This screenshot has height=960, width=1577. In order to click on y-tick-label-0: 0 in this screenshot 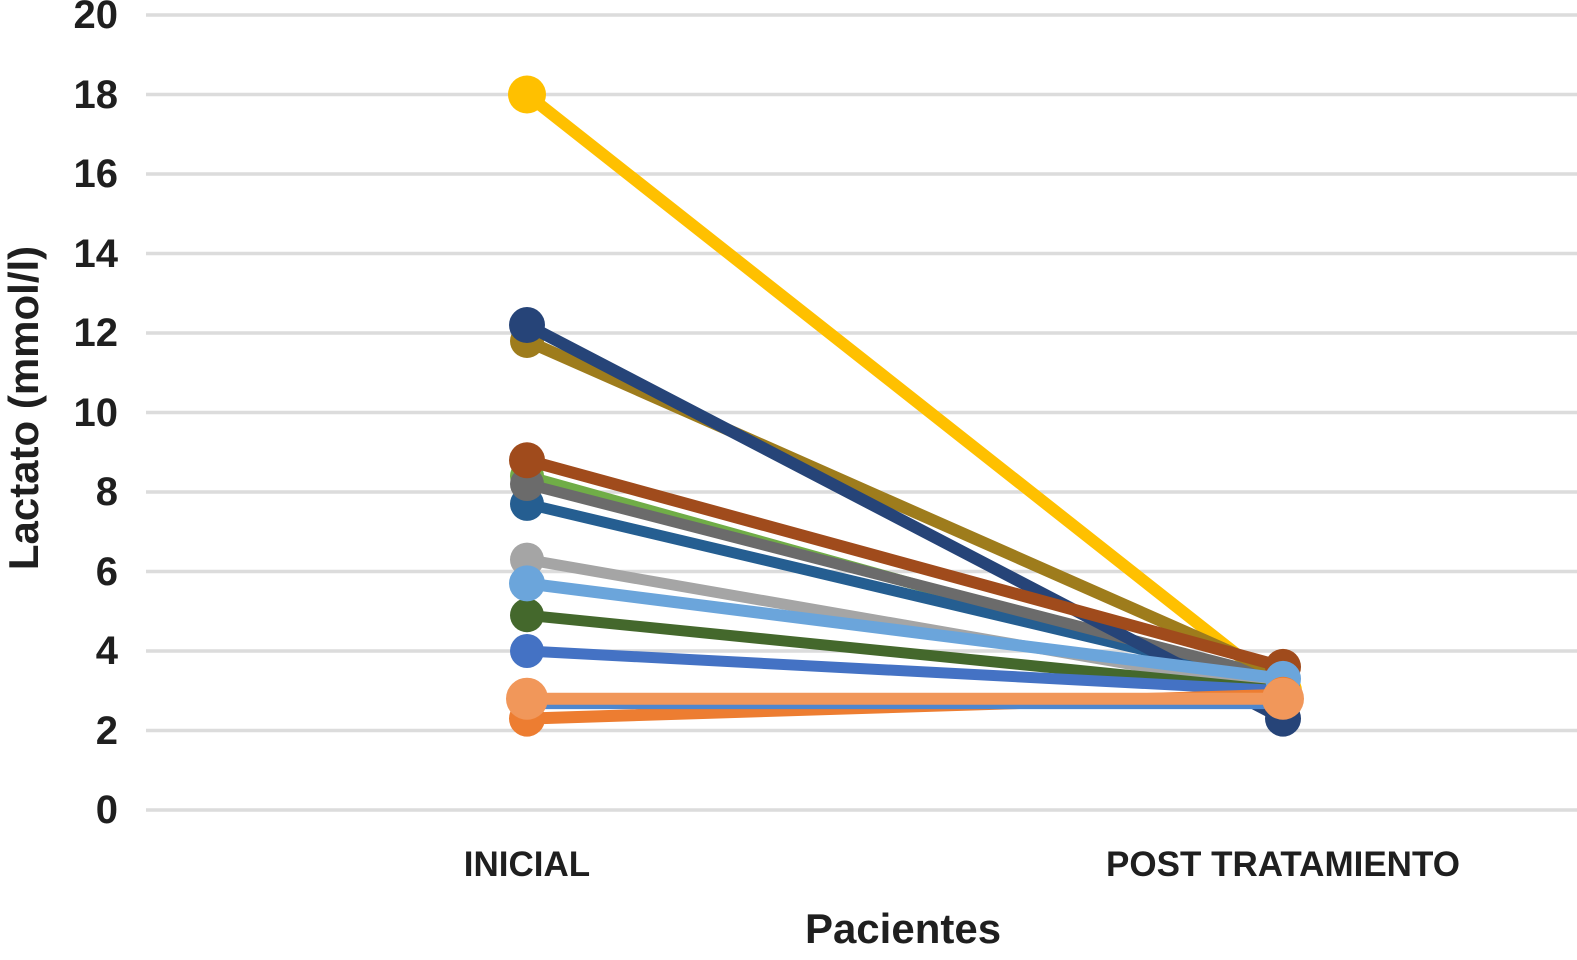, I will do `click(106, 810)`.